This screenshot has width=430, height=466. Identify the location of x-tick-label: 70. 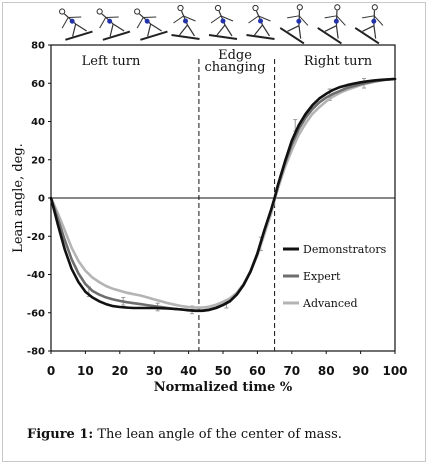
(291, 371).